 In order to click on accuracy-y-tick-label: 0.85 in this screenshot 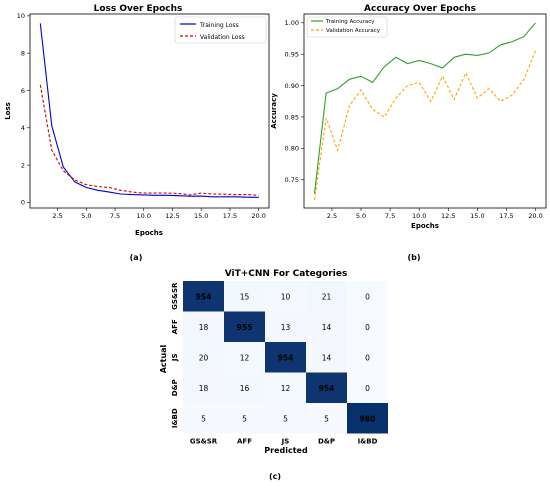, I will do `click(292, 117)`.